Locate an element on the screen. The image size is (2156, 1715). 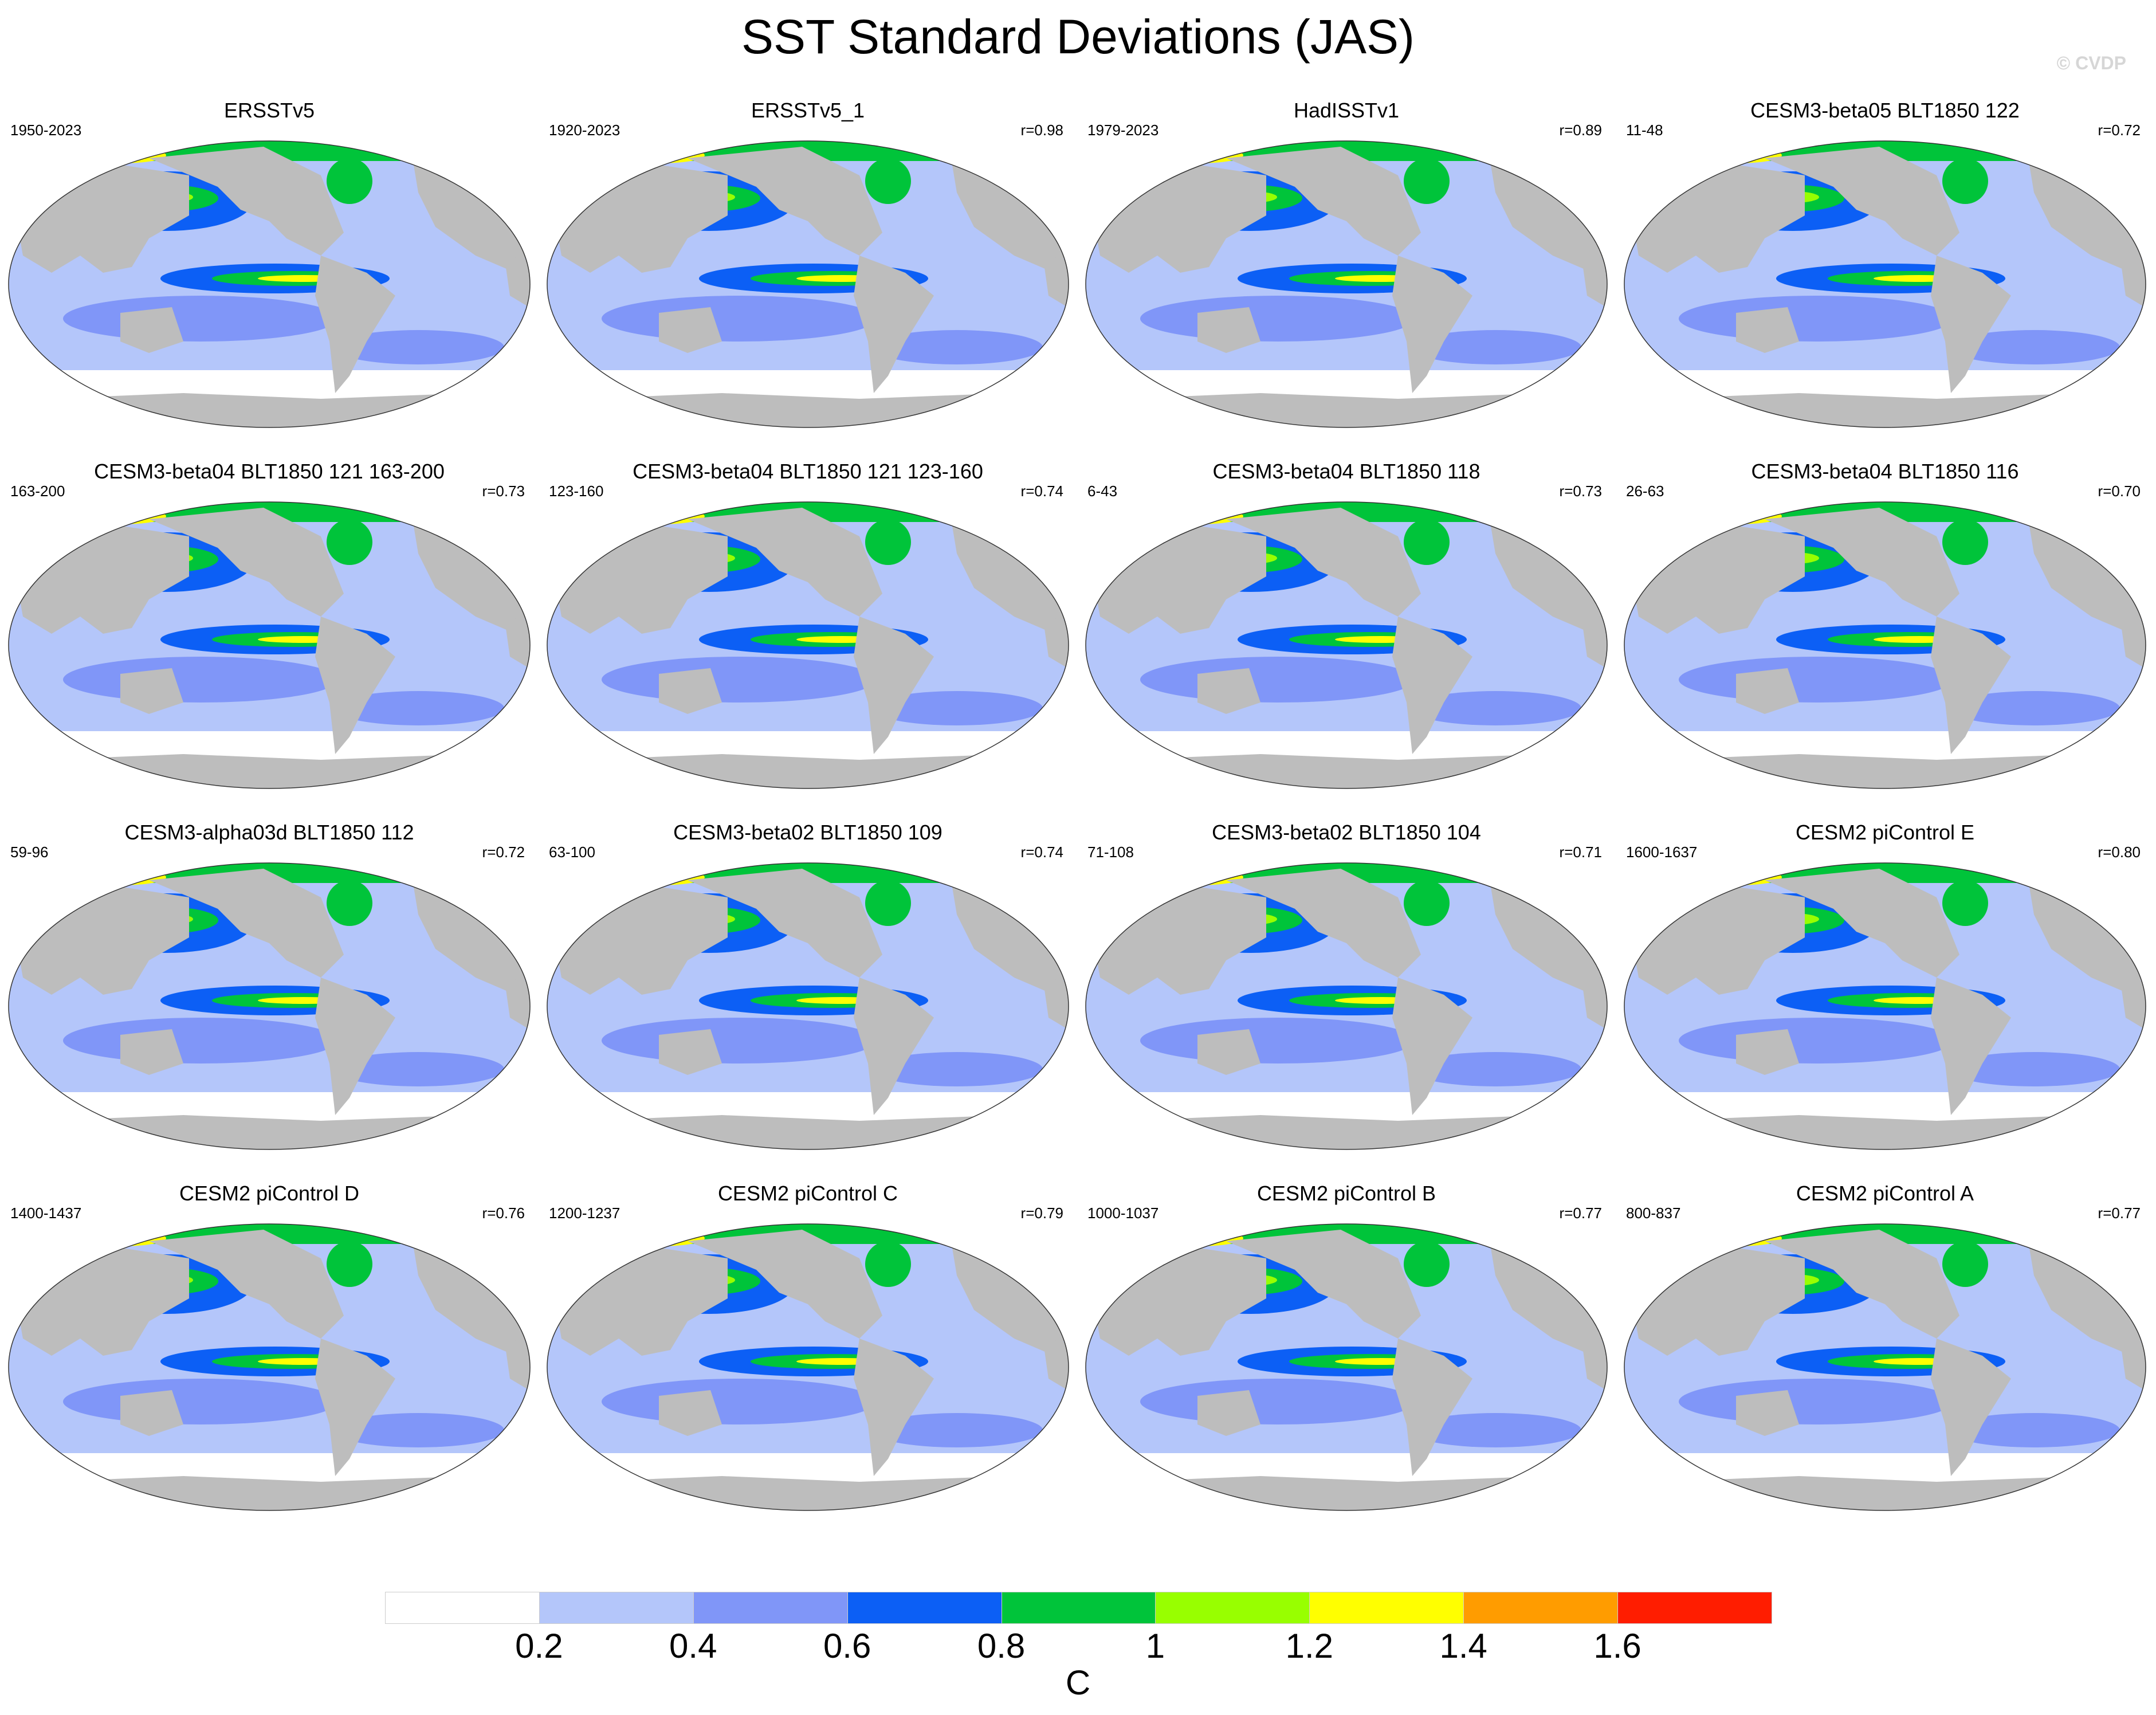
panel-title: CESM2 piControl B is located at coordinates (1346, 1193).